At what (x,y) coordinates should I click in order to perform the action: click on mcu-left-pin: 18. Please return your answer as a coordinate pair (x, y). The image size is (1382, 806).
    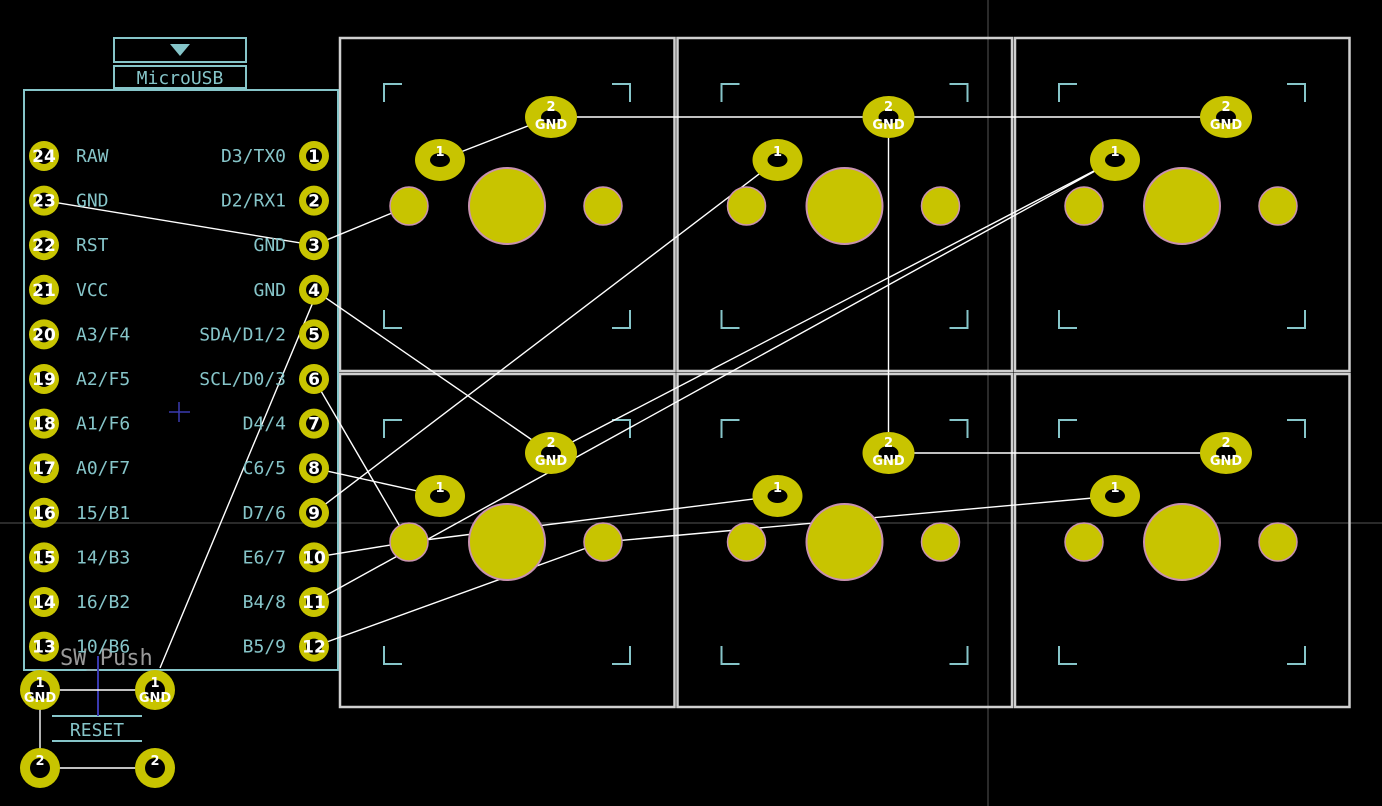
    Looking at the image, I should click on (44, 423).